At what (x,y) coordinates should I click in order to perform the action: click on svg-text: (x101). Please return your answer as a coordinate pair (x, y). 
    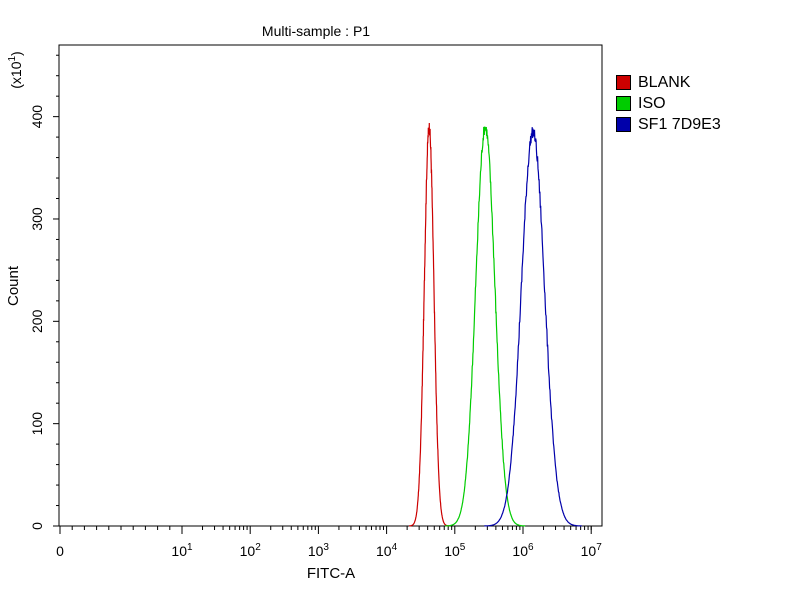
    Looking at the image, I should click on (15, 69).